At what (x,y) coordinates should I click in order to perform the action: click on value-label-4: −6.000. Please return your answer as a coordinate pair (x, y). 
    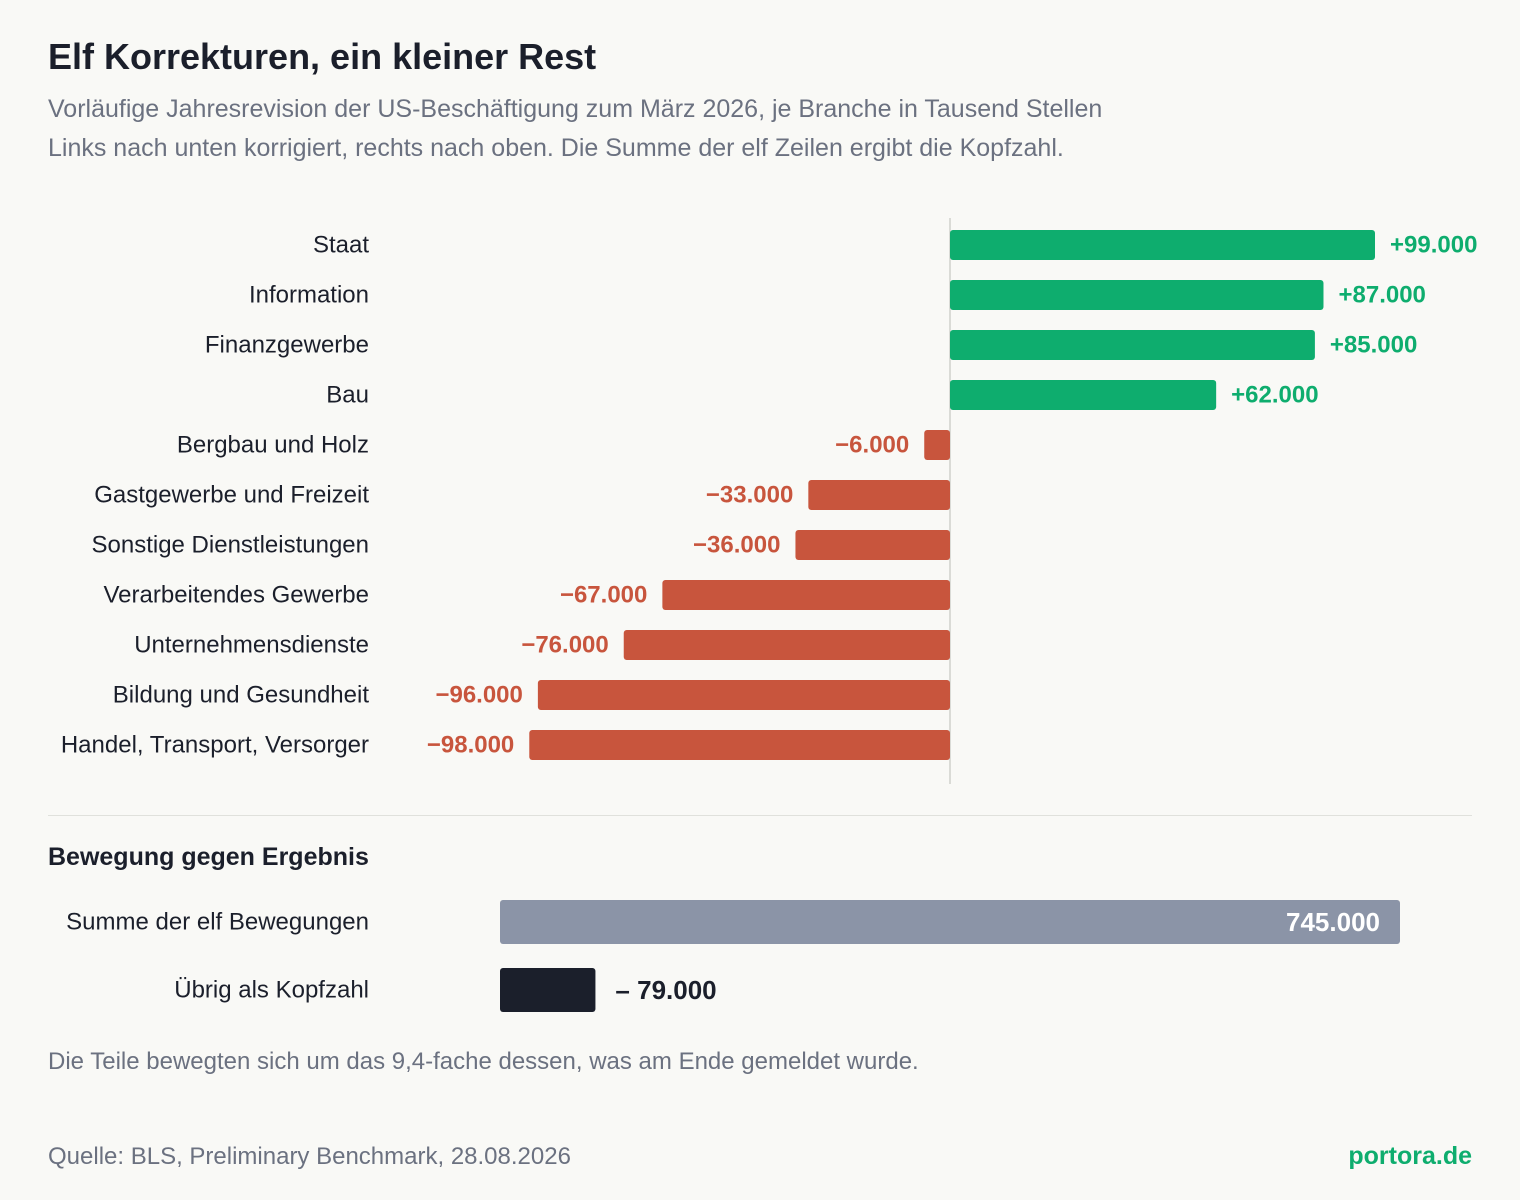
    Looking at the image, I should click on (872, 445).